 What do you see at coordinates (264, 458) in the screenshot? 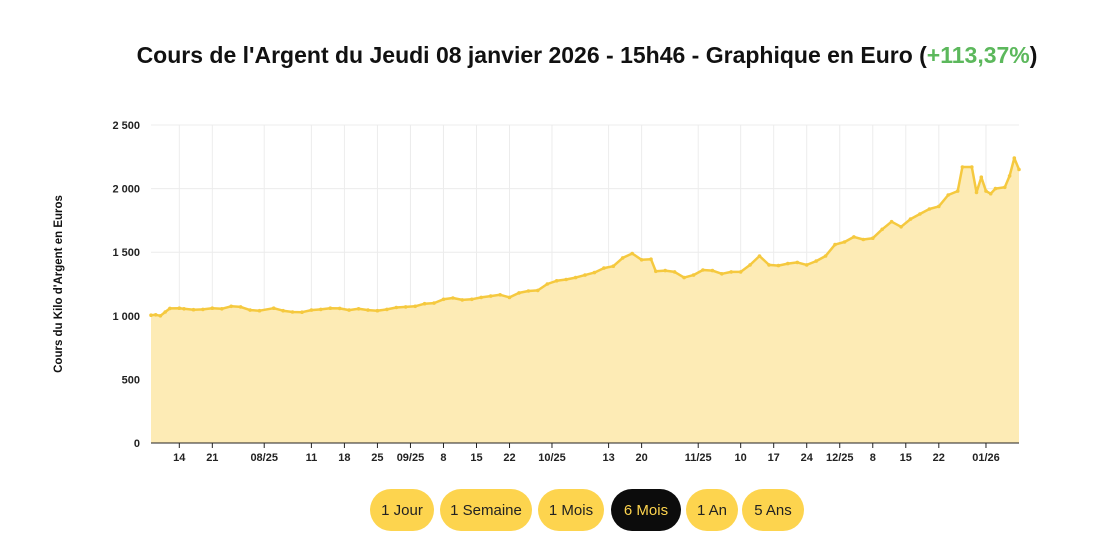
I see `x-tick-label: 08/25` at bounding box center [264, 458].